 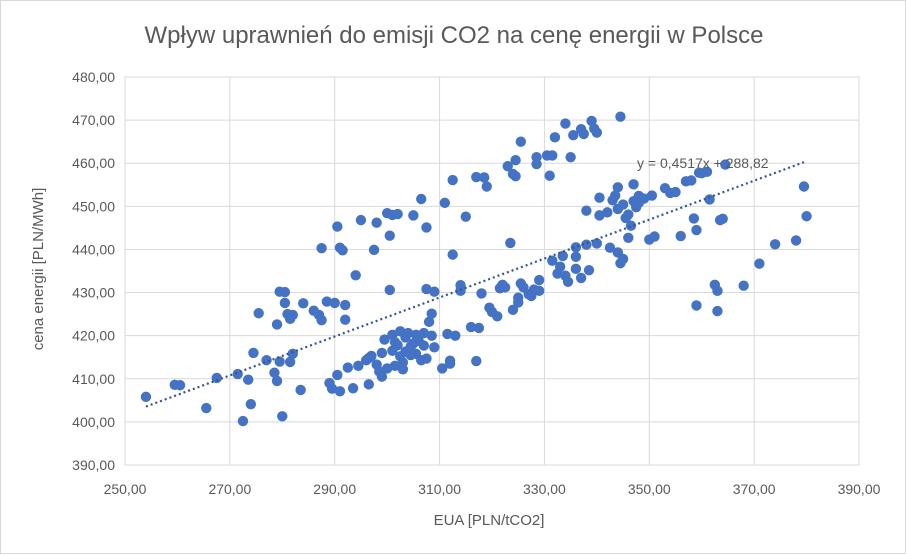 What do you see at coordinates (93, 77) in the screenshot?
I see `y-tick-label: 480,00` at bounding box center [93, 77].